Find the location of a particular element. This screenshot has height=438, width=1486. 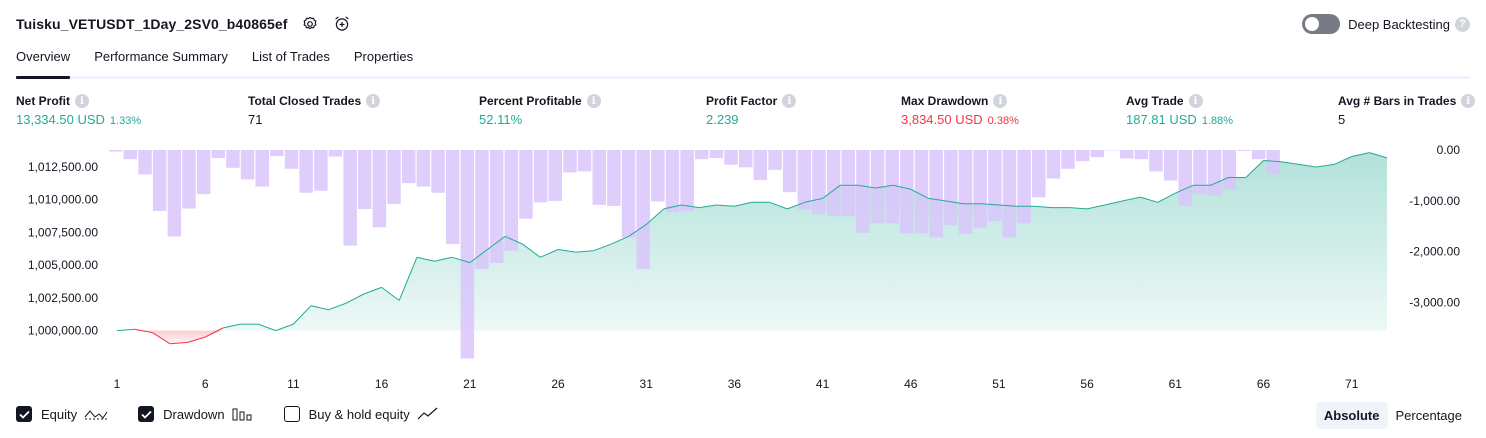

buy-hold-line-icon is located at coordinates (428, 414).